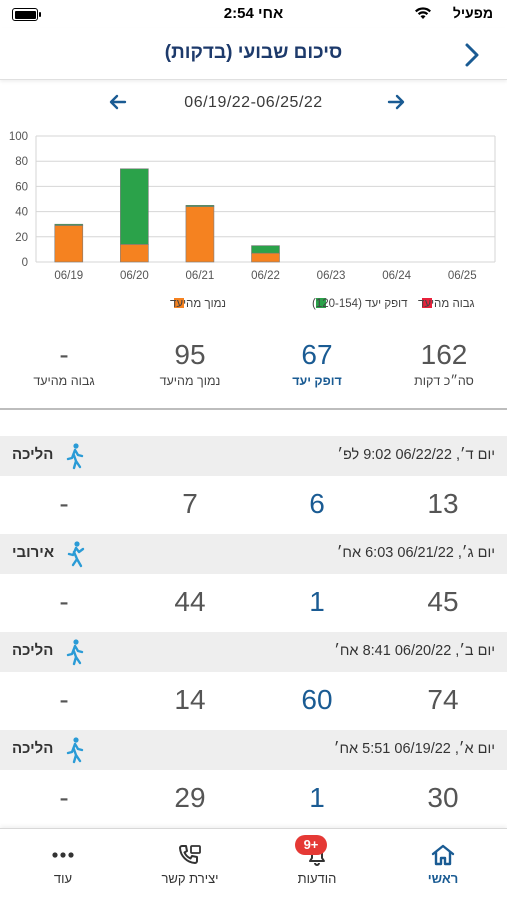 This screenshot has height=900, width=507. I want to click on tab-bar: ראשי 9+ הודעות יצירת קשר עוד, so click(253, 864).